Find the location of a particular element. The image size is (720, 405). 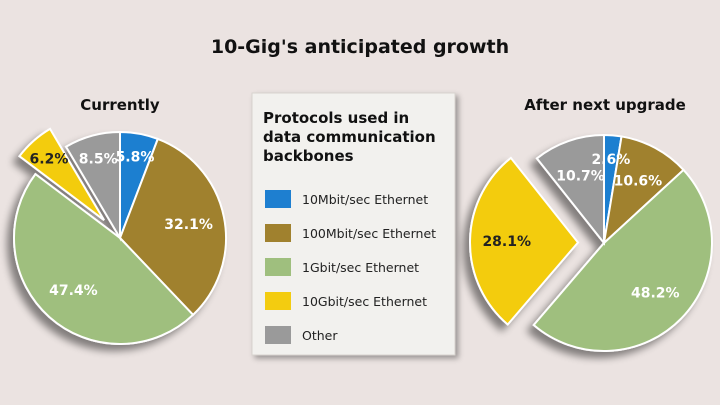

legend-swatch-10gbit-sec-ethernet is located at coordinates (278, 301).